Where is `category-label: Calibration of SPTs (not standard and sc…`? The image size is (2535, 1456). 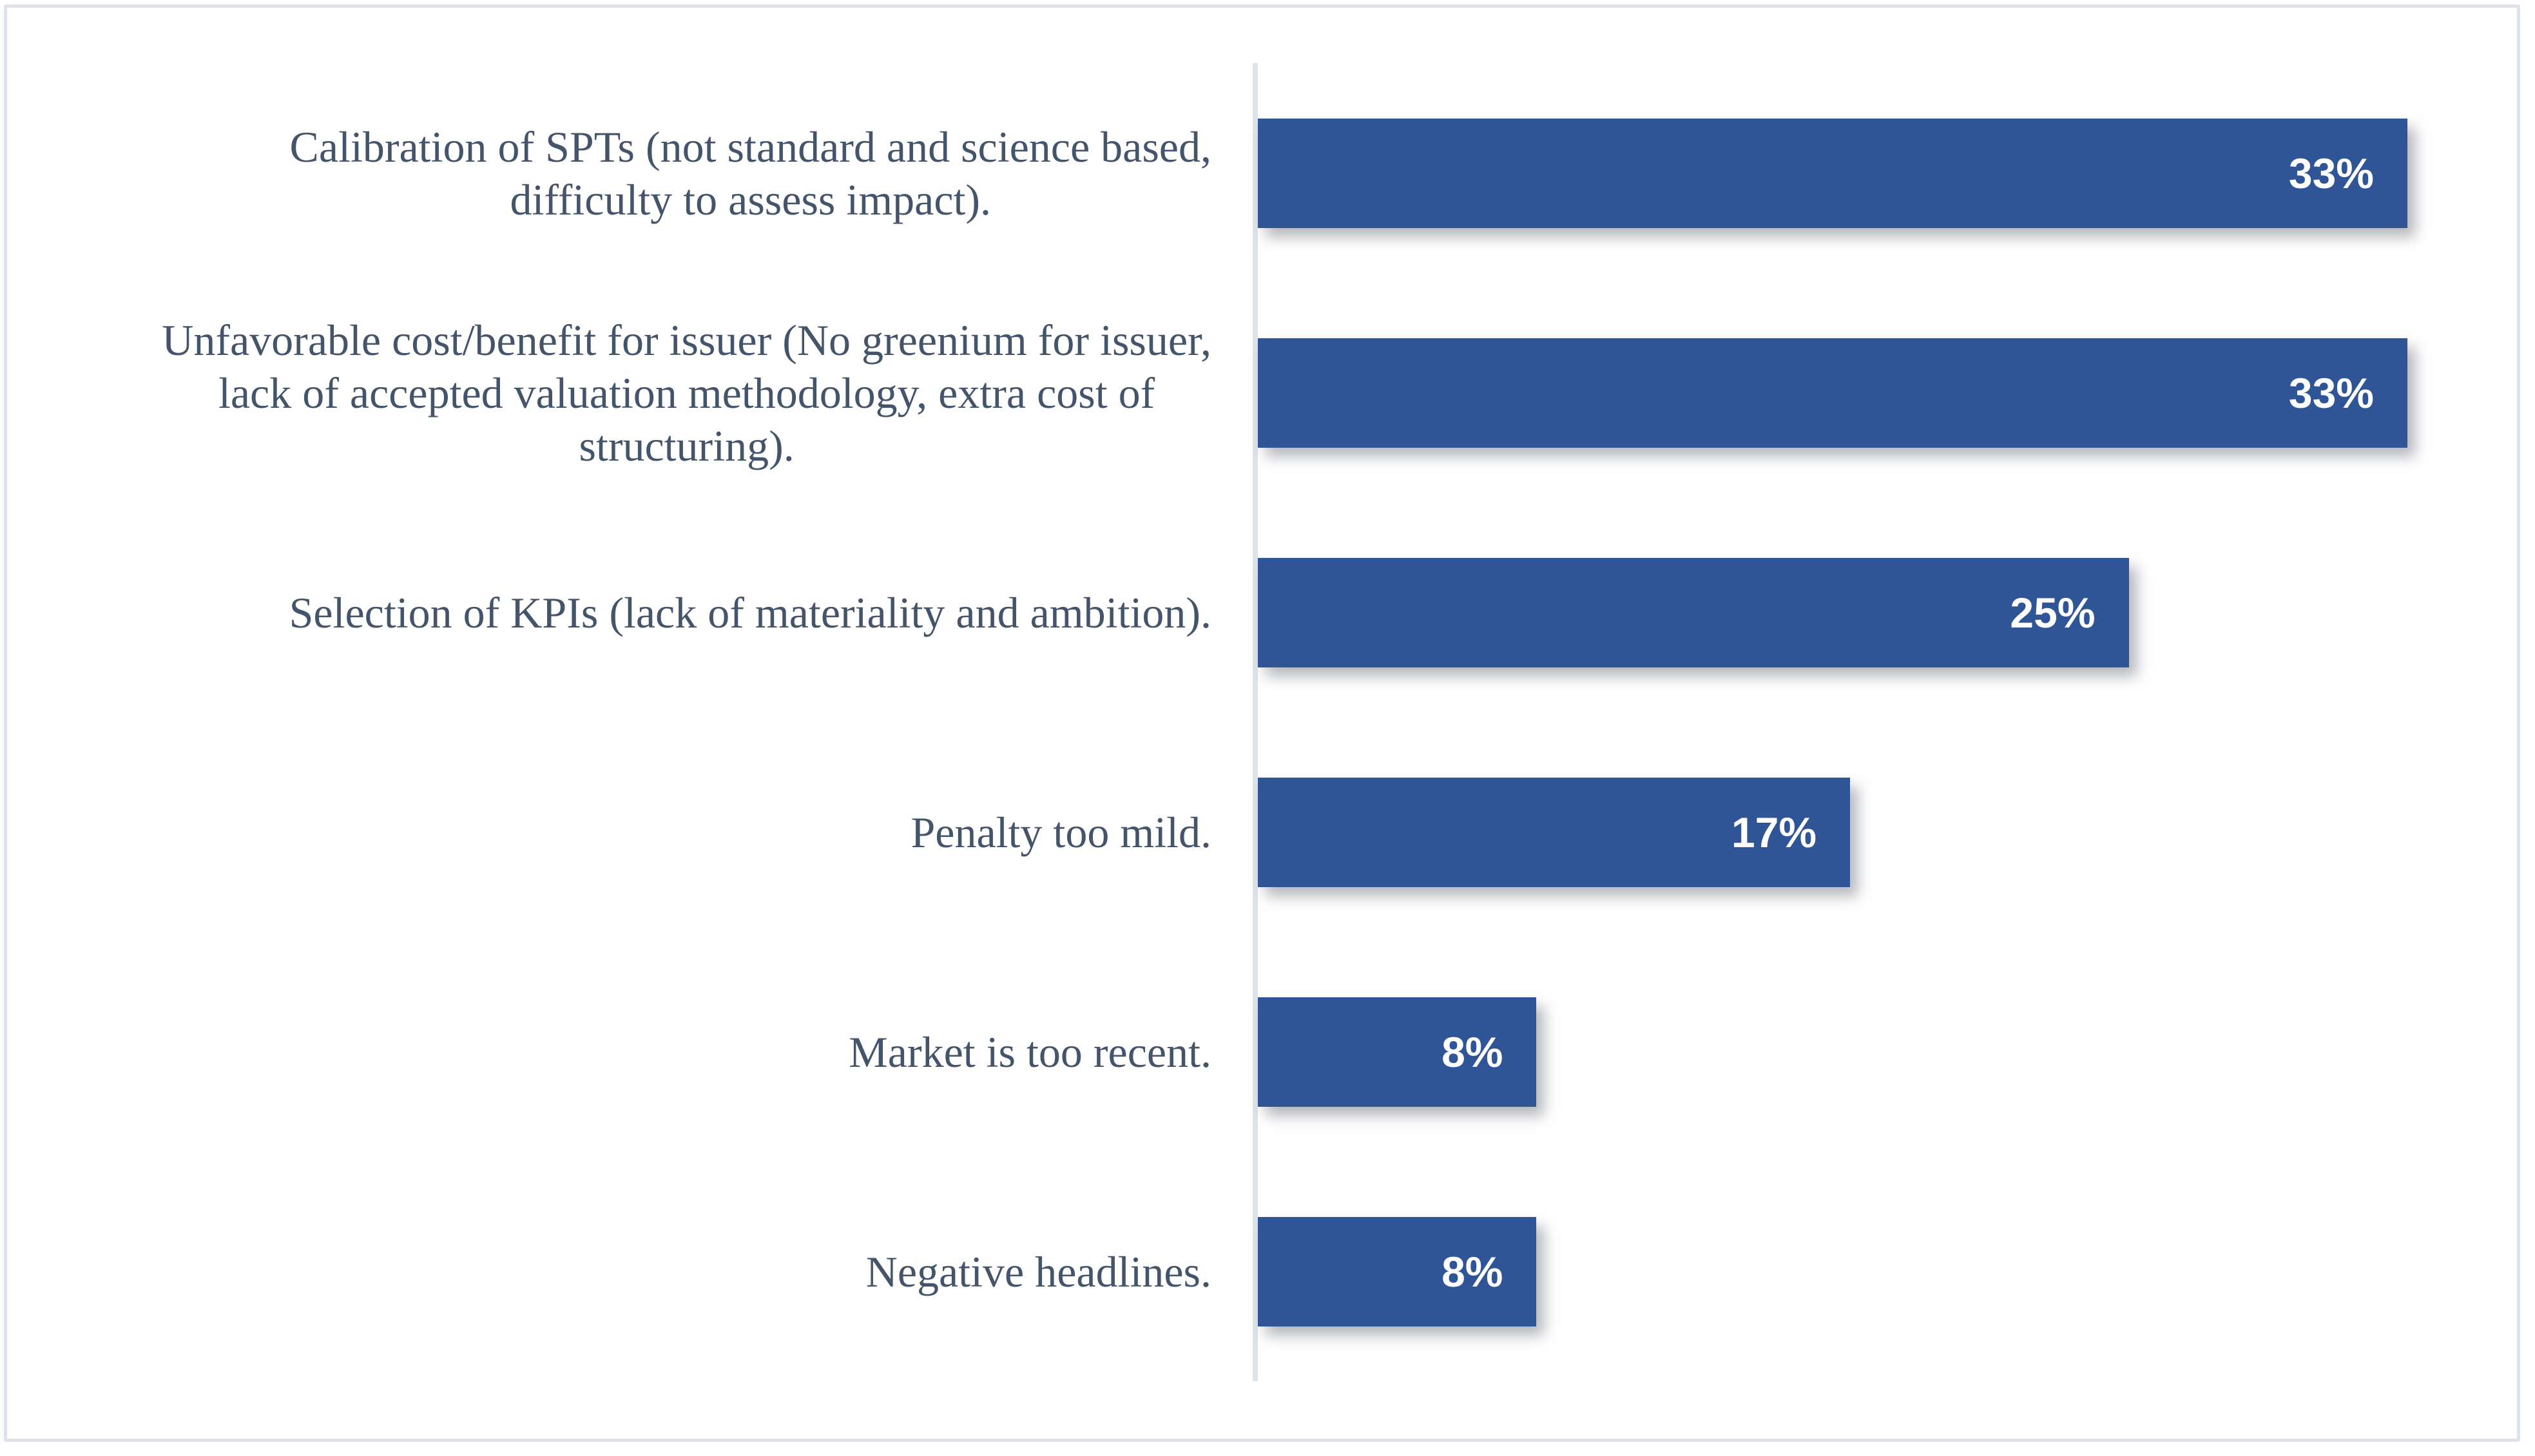
category-label: Calibration of SPTs (not standard and sc… is located at coordinates (750, 173).